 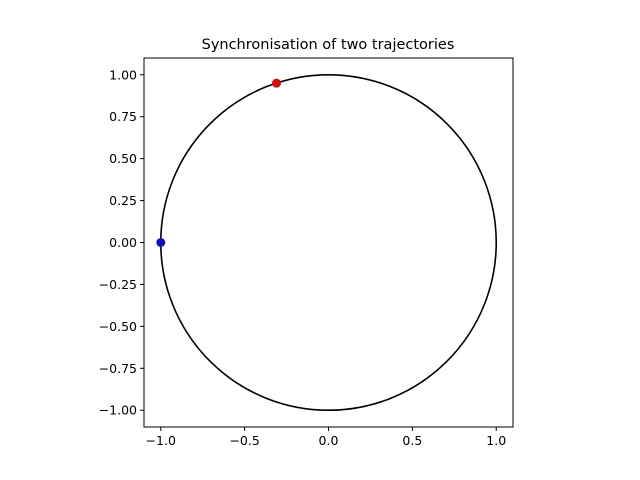 I want to click on y-tick-label: 0.25, so click(x=123, y=200).